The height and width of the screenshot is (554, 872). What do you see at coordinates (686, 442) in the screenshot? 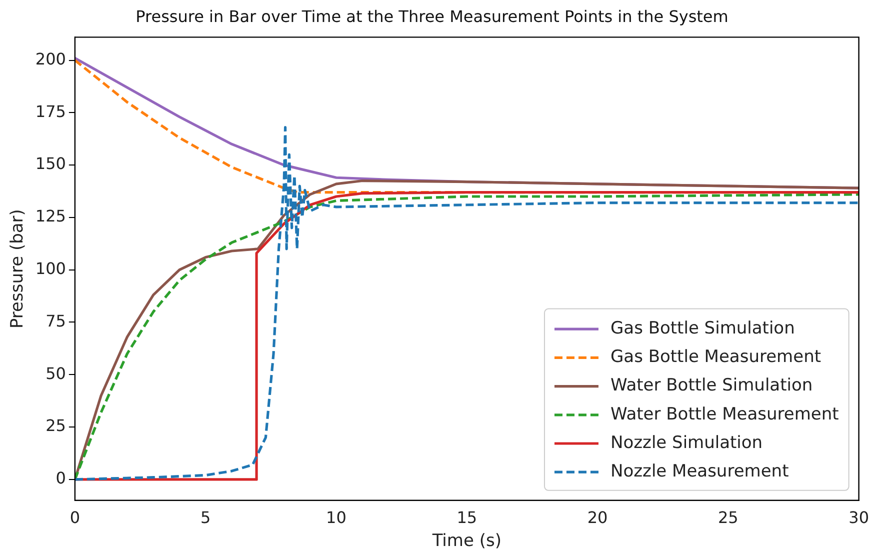
I see `legend-label: Nozzle Simulation` at bounding box center [686, 442].